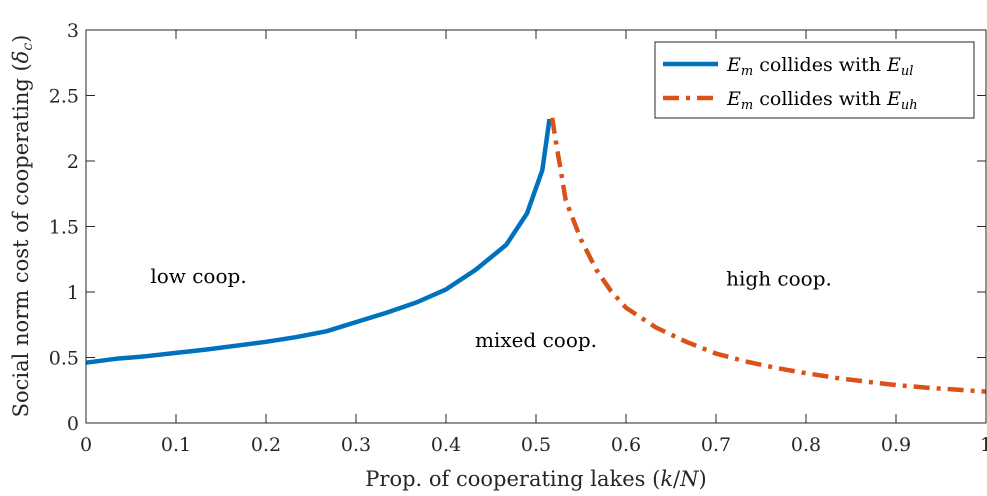 Image resolution: width=987 pixels, height=496 pixels. I want to click on y-tick-label: 0, so click(73, 424).